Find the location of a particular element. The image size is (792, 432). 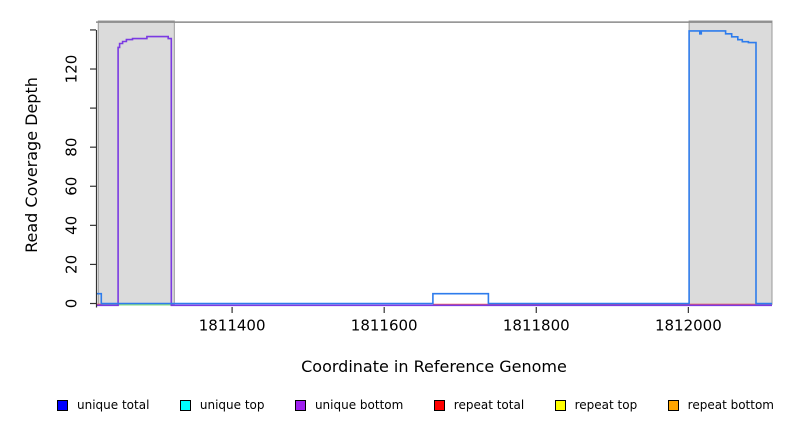

legend-item-repeat-top: repeat top is located at coordinates (596, 405).